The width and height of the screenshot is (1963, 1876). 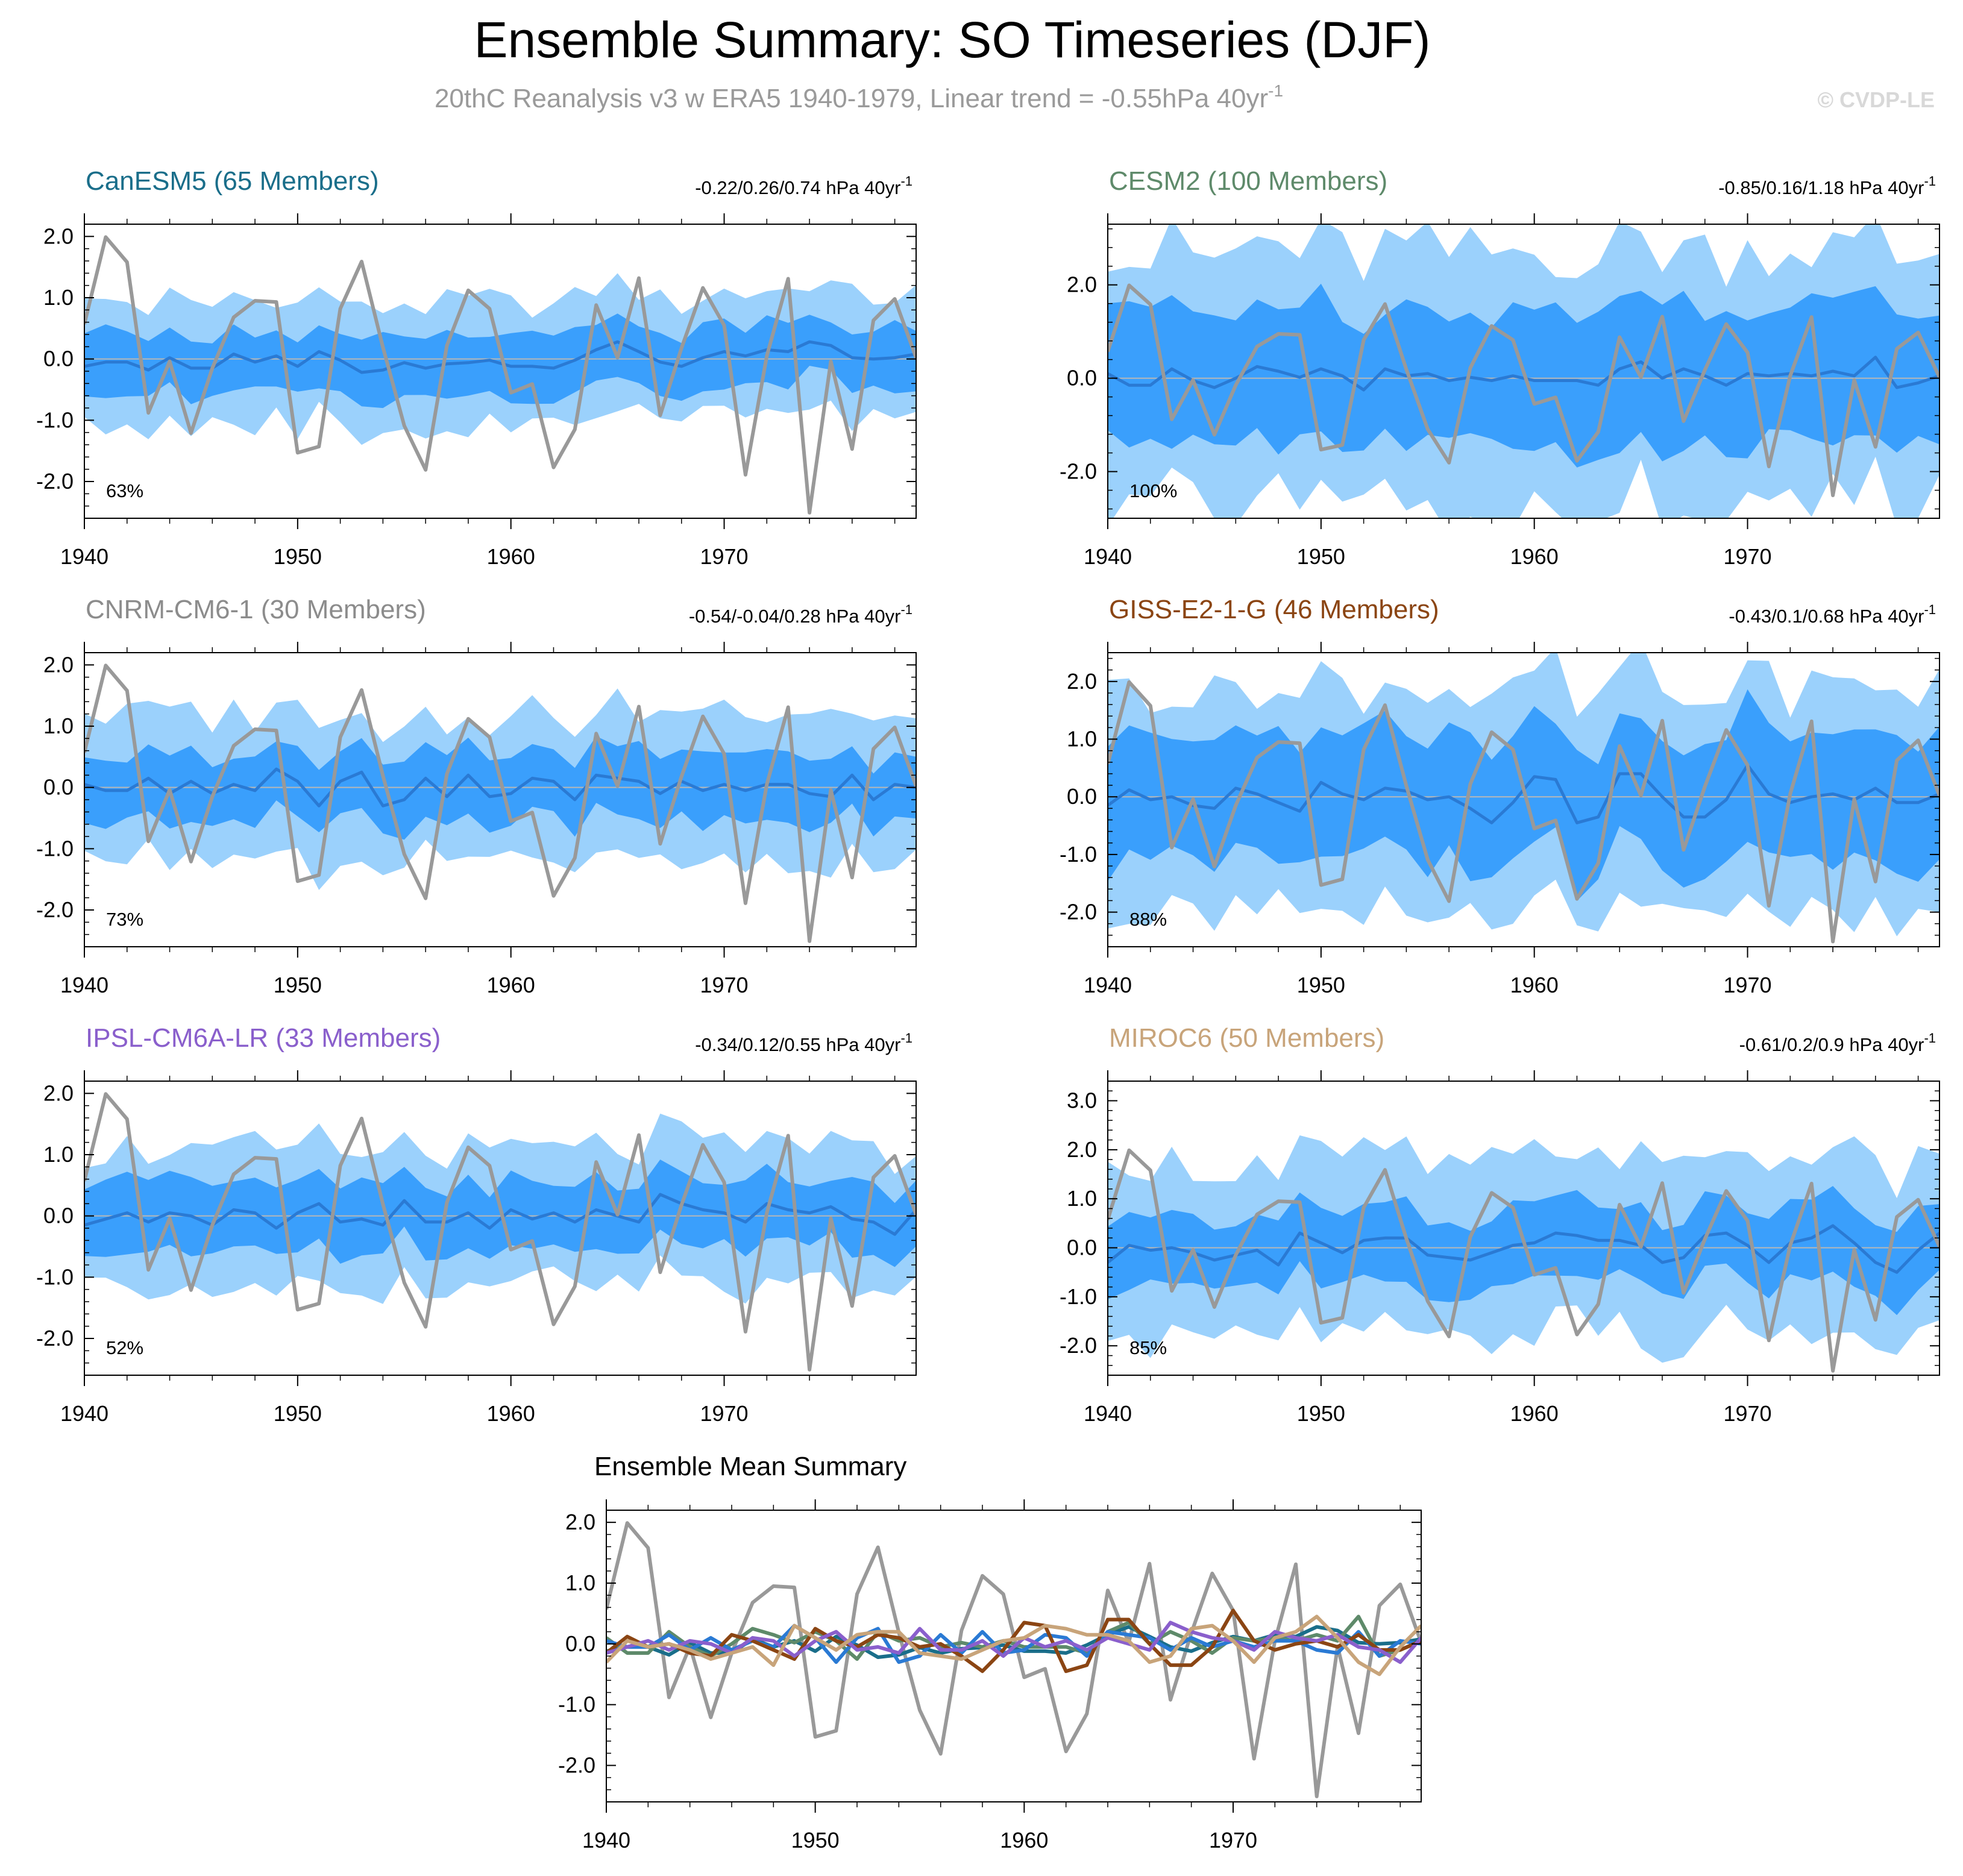 What do you see at coordinates (232, 181) in the screenshot?
I see `panel-title: CanESM5 (65 Members)` at bounding box center [232, 181].